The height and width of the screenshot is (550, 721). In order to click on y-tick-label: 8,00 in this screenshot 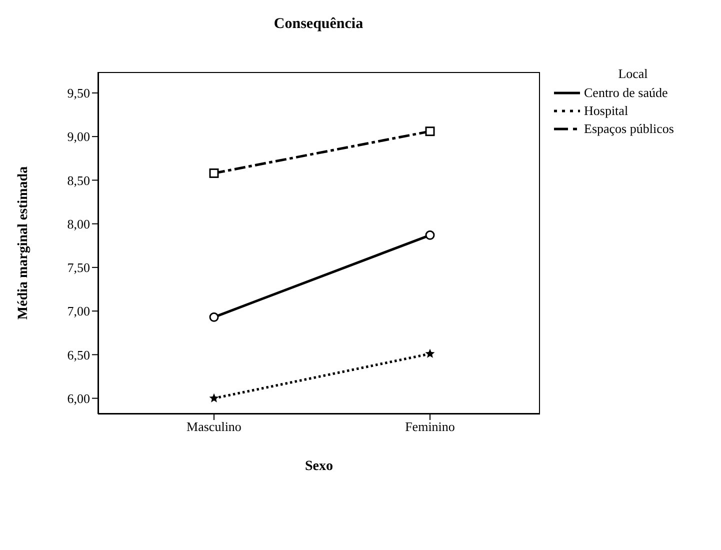, I will do `click(78, 224)`.